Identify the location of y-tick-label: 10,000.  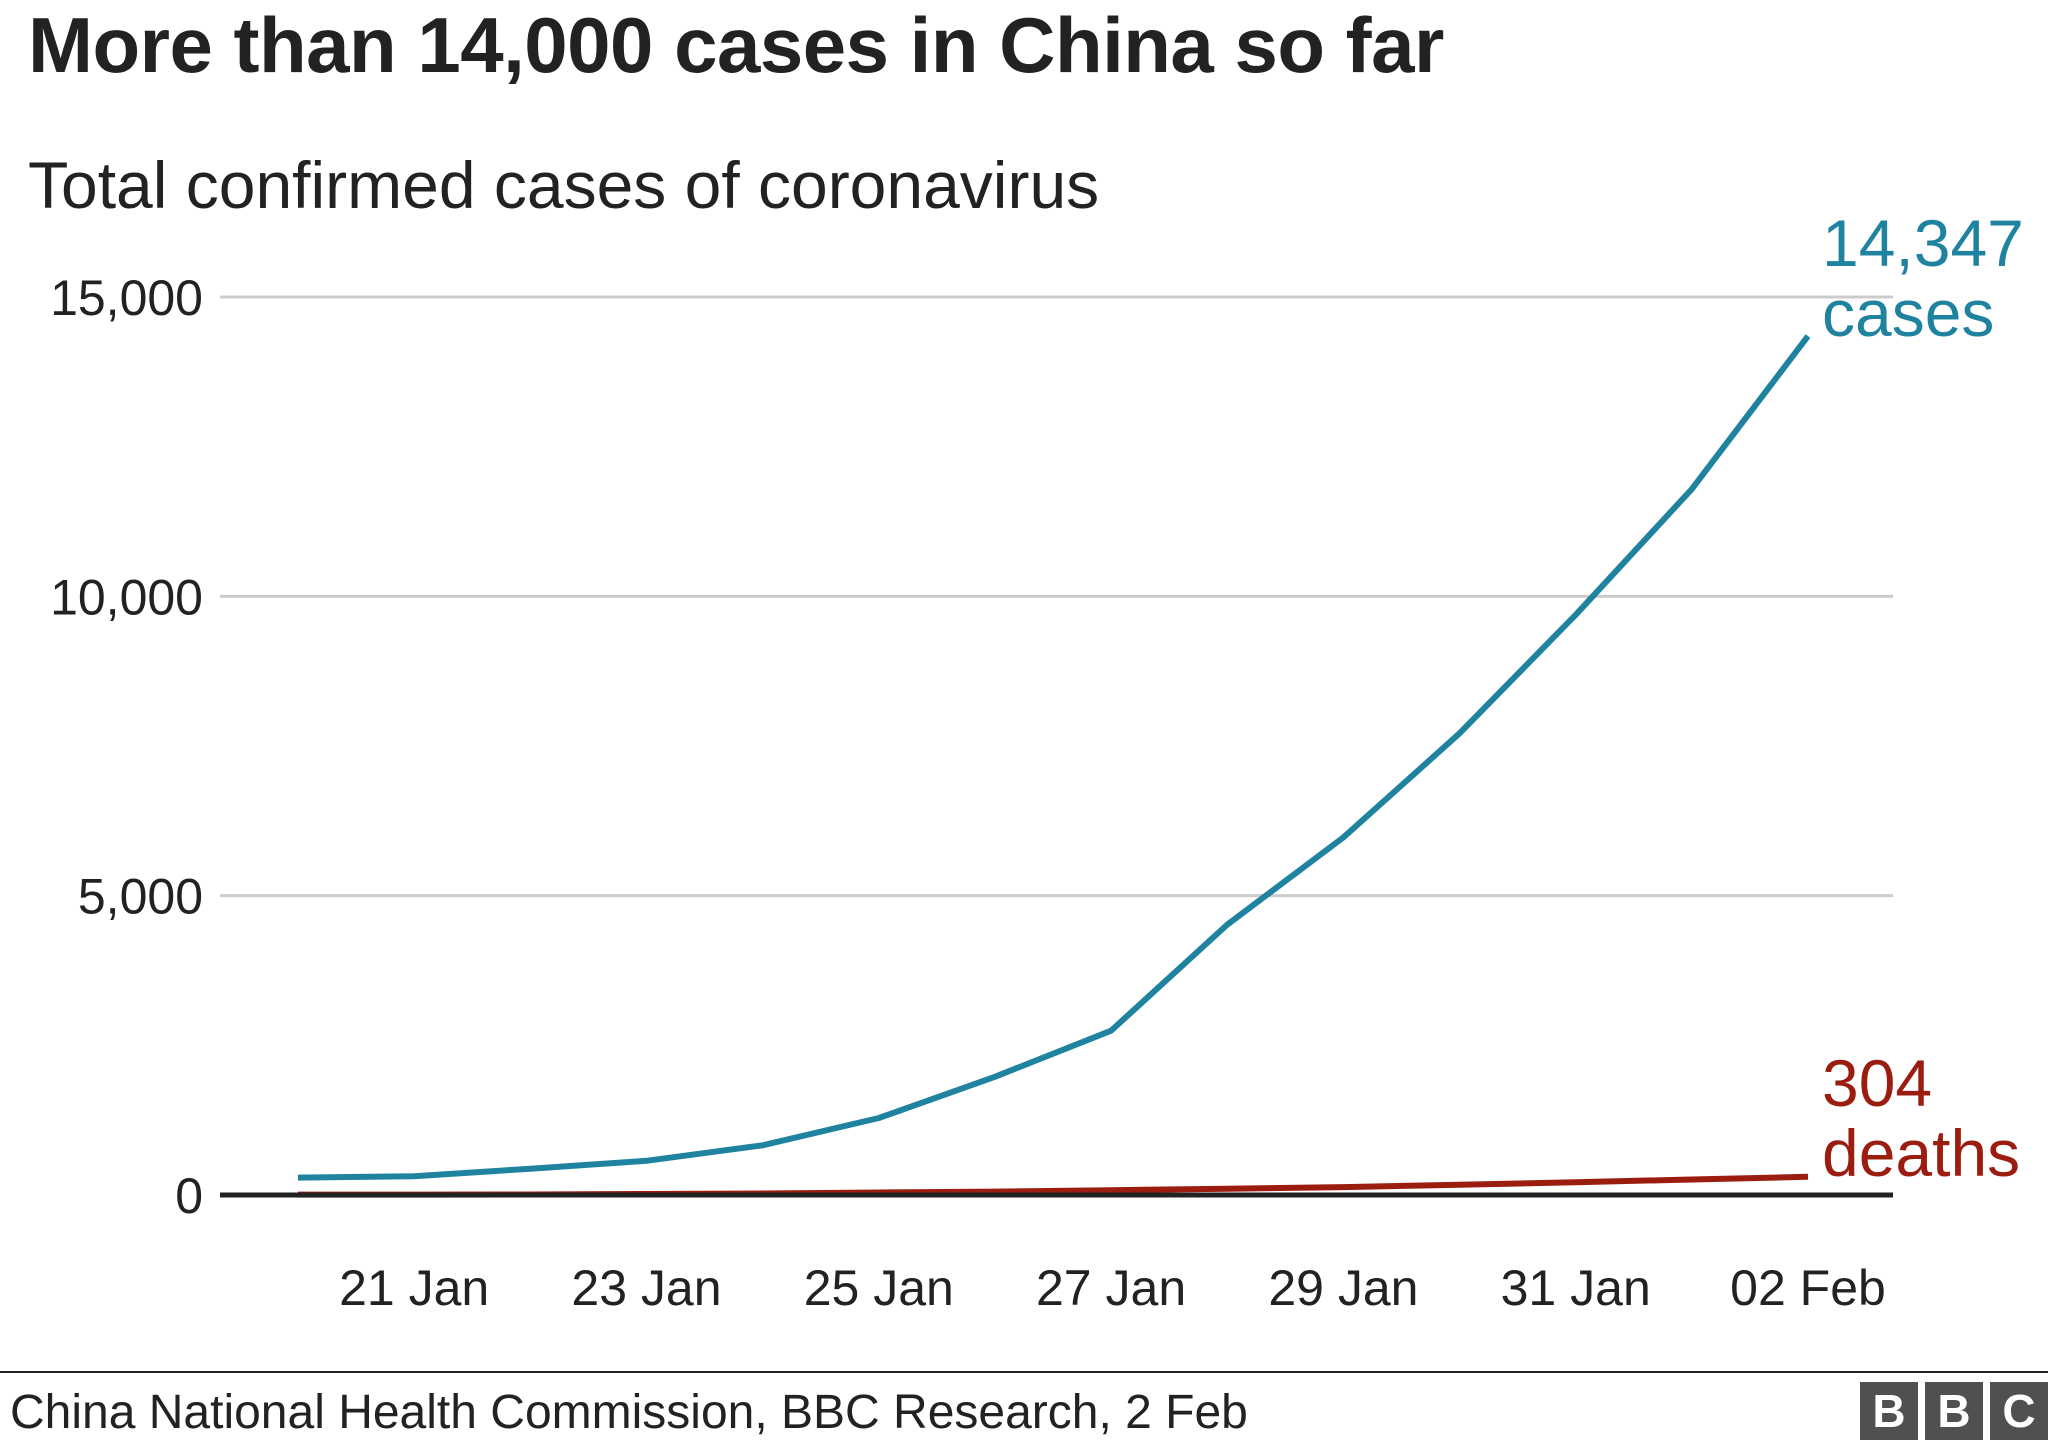
(126, 597).